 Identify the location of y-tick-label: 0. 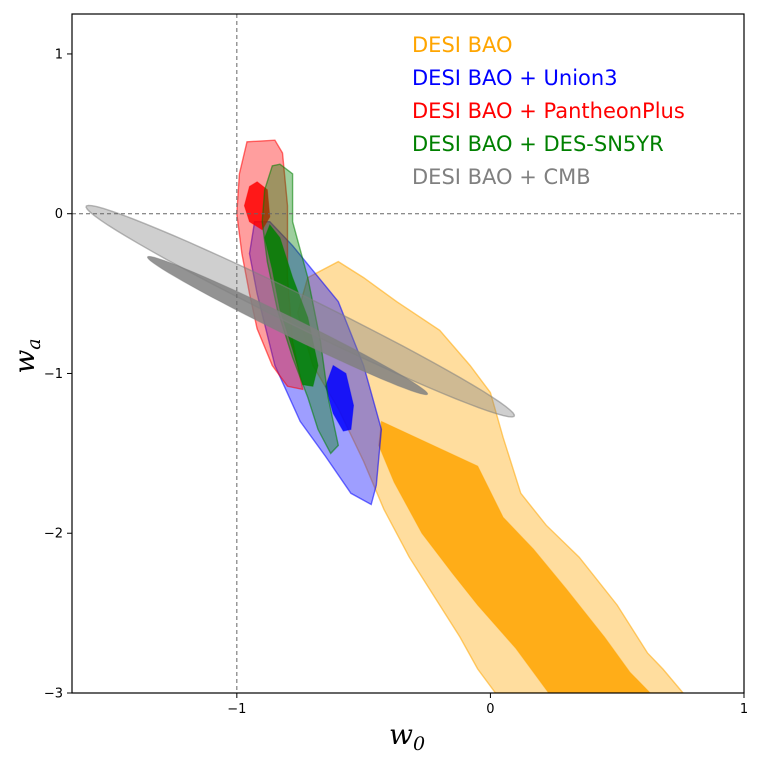
(59, 214).